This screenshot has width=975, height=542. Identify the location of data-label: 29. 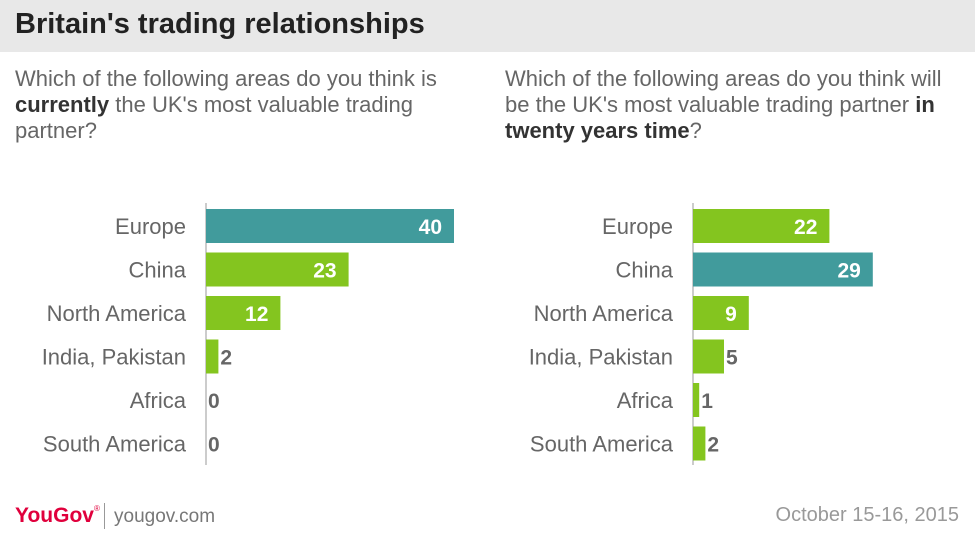
(848, 271).